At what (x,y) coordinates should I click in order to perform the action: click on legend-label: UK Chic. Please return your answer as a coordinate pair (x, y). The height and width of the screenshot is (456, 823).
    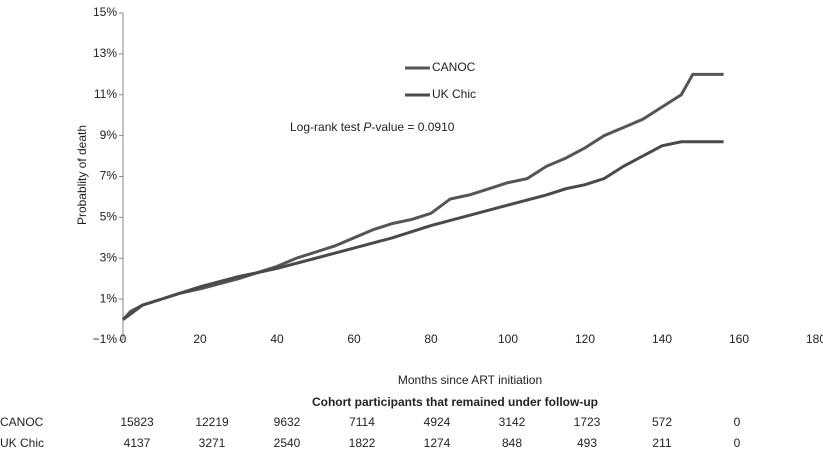
    Looking at the image, I should click on (454, 94).